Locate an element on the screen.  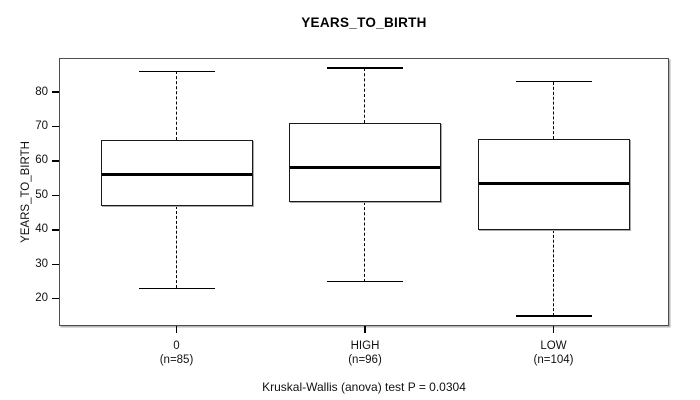
y-tick-label: 70 is located at coordinates (41, 126).